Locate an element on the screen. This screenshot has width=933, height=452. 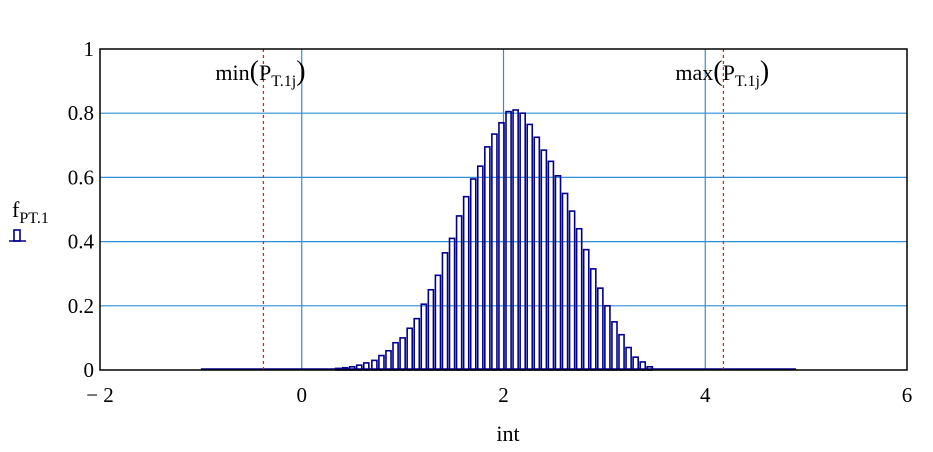
legend-bar-icon is located at coordinates (17, 235).